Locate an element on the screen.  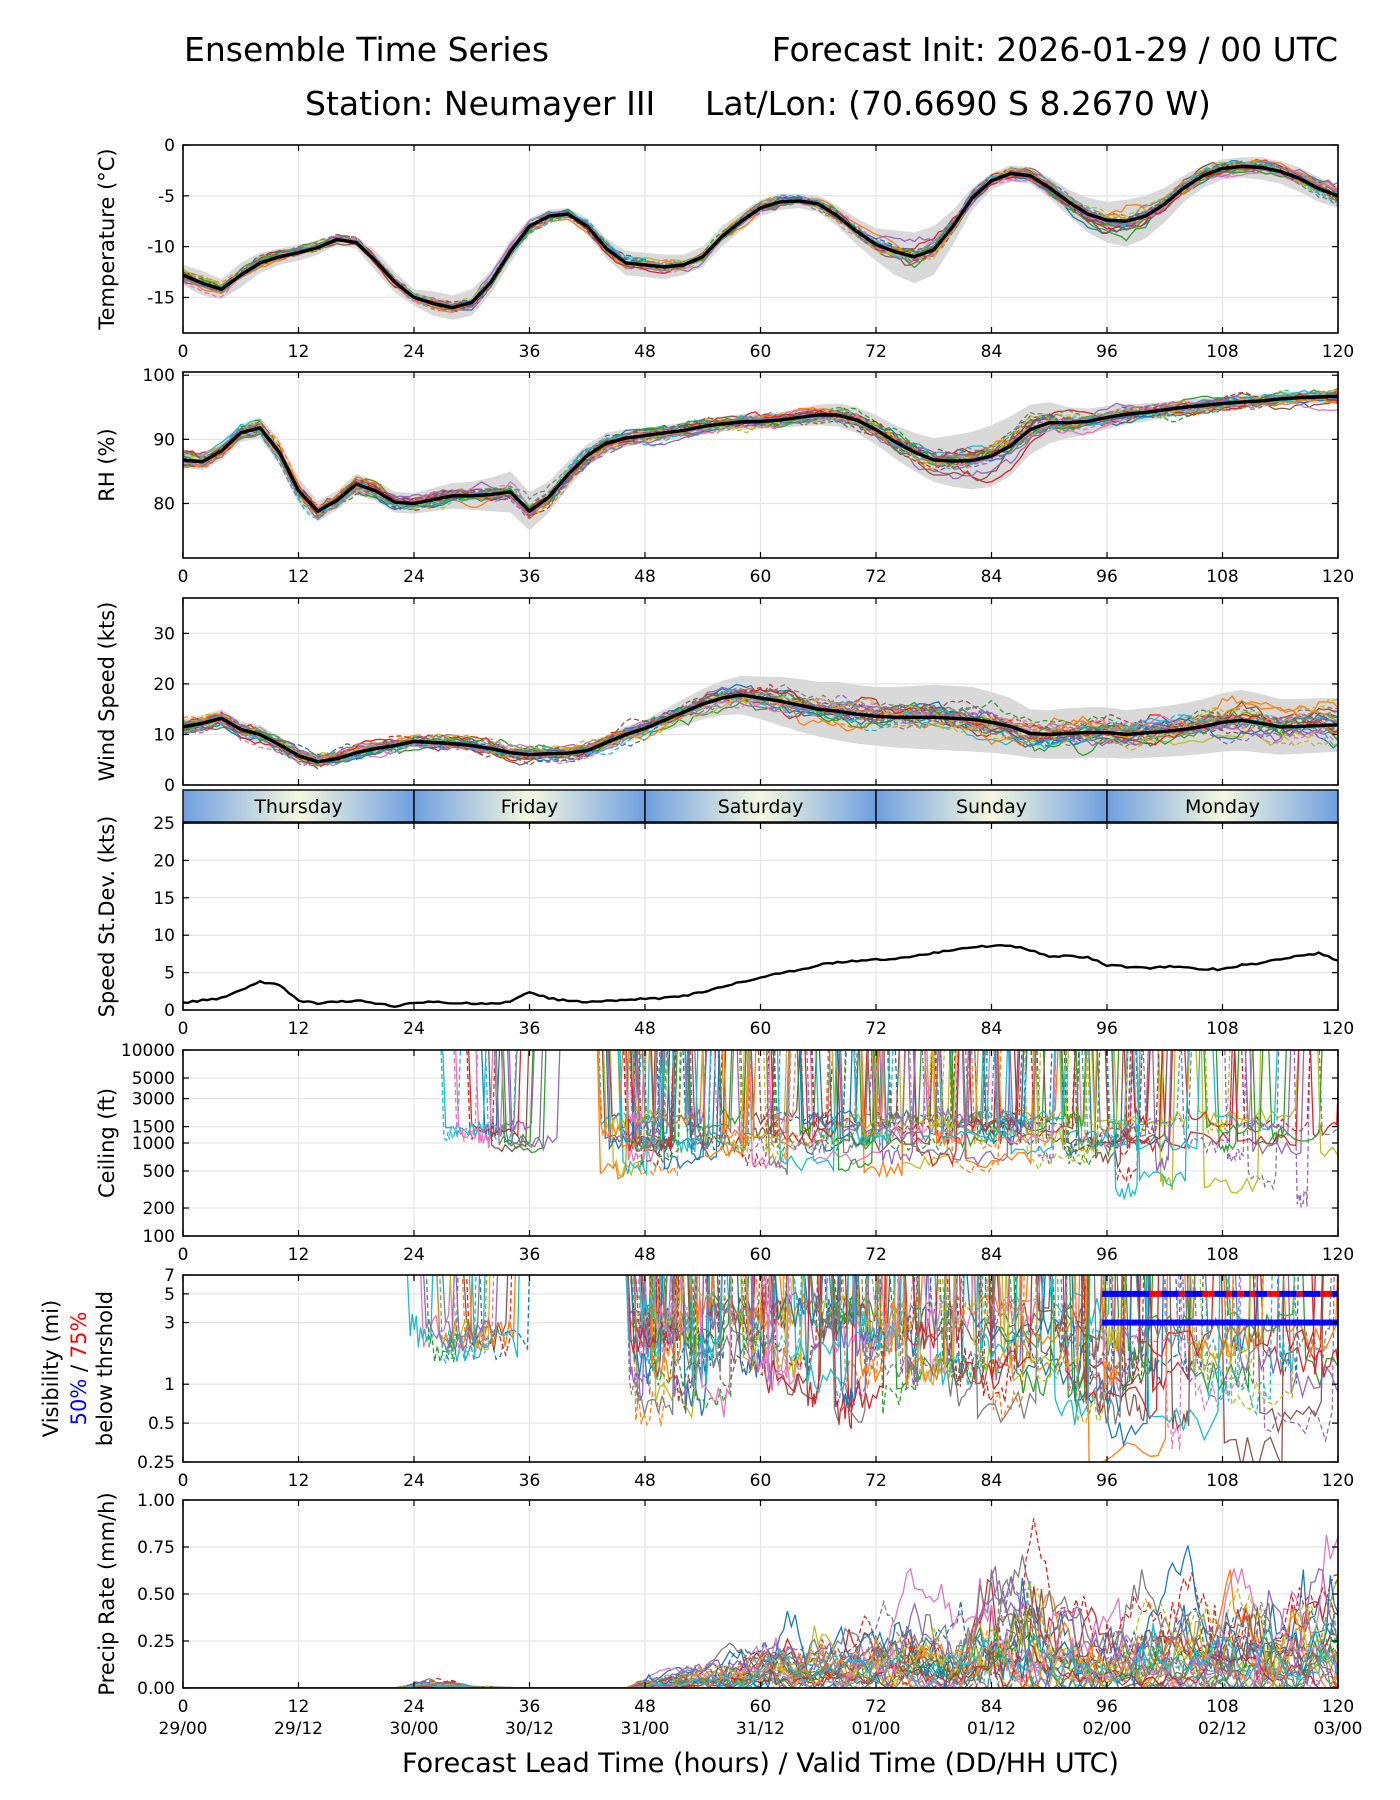
temperature-ensemble-mean is located at coordinates (760, 237).